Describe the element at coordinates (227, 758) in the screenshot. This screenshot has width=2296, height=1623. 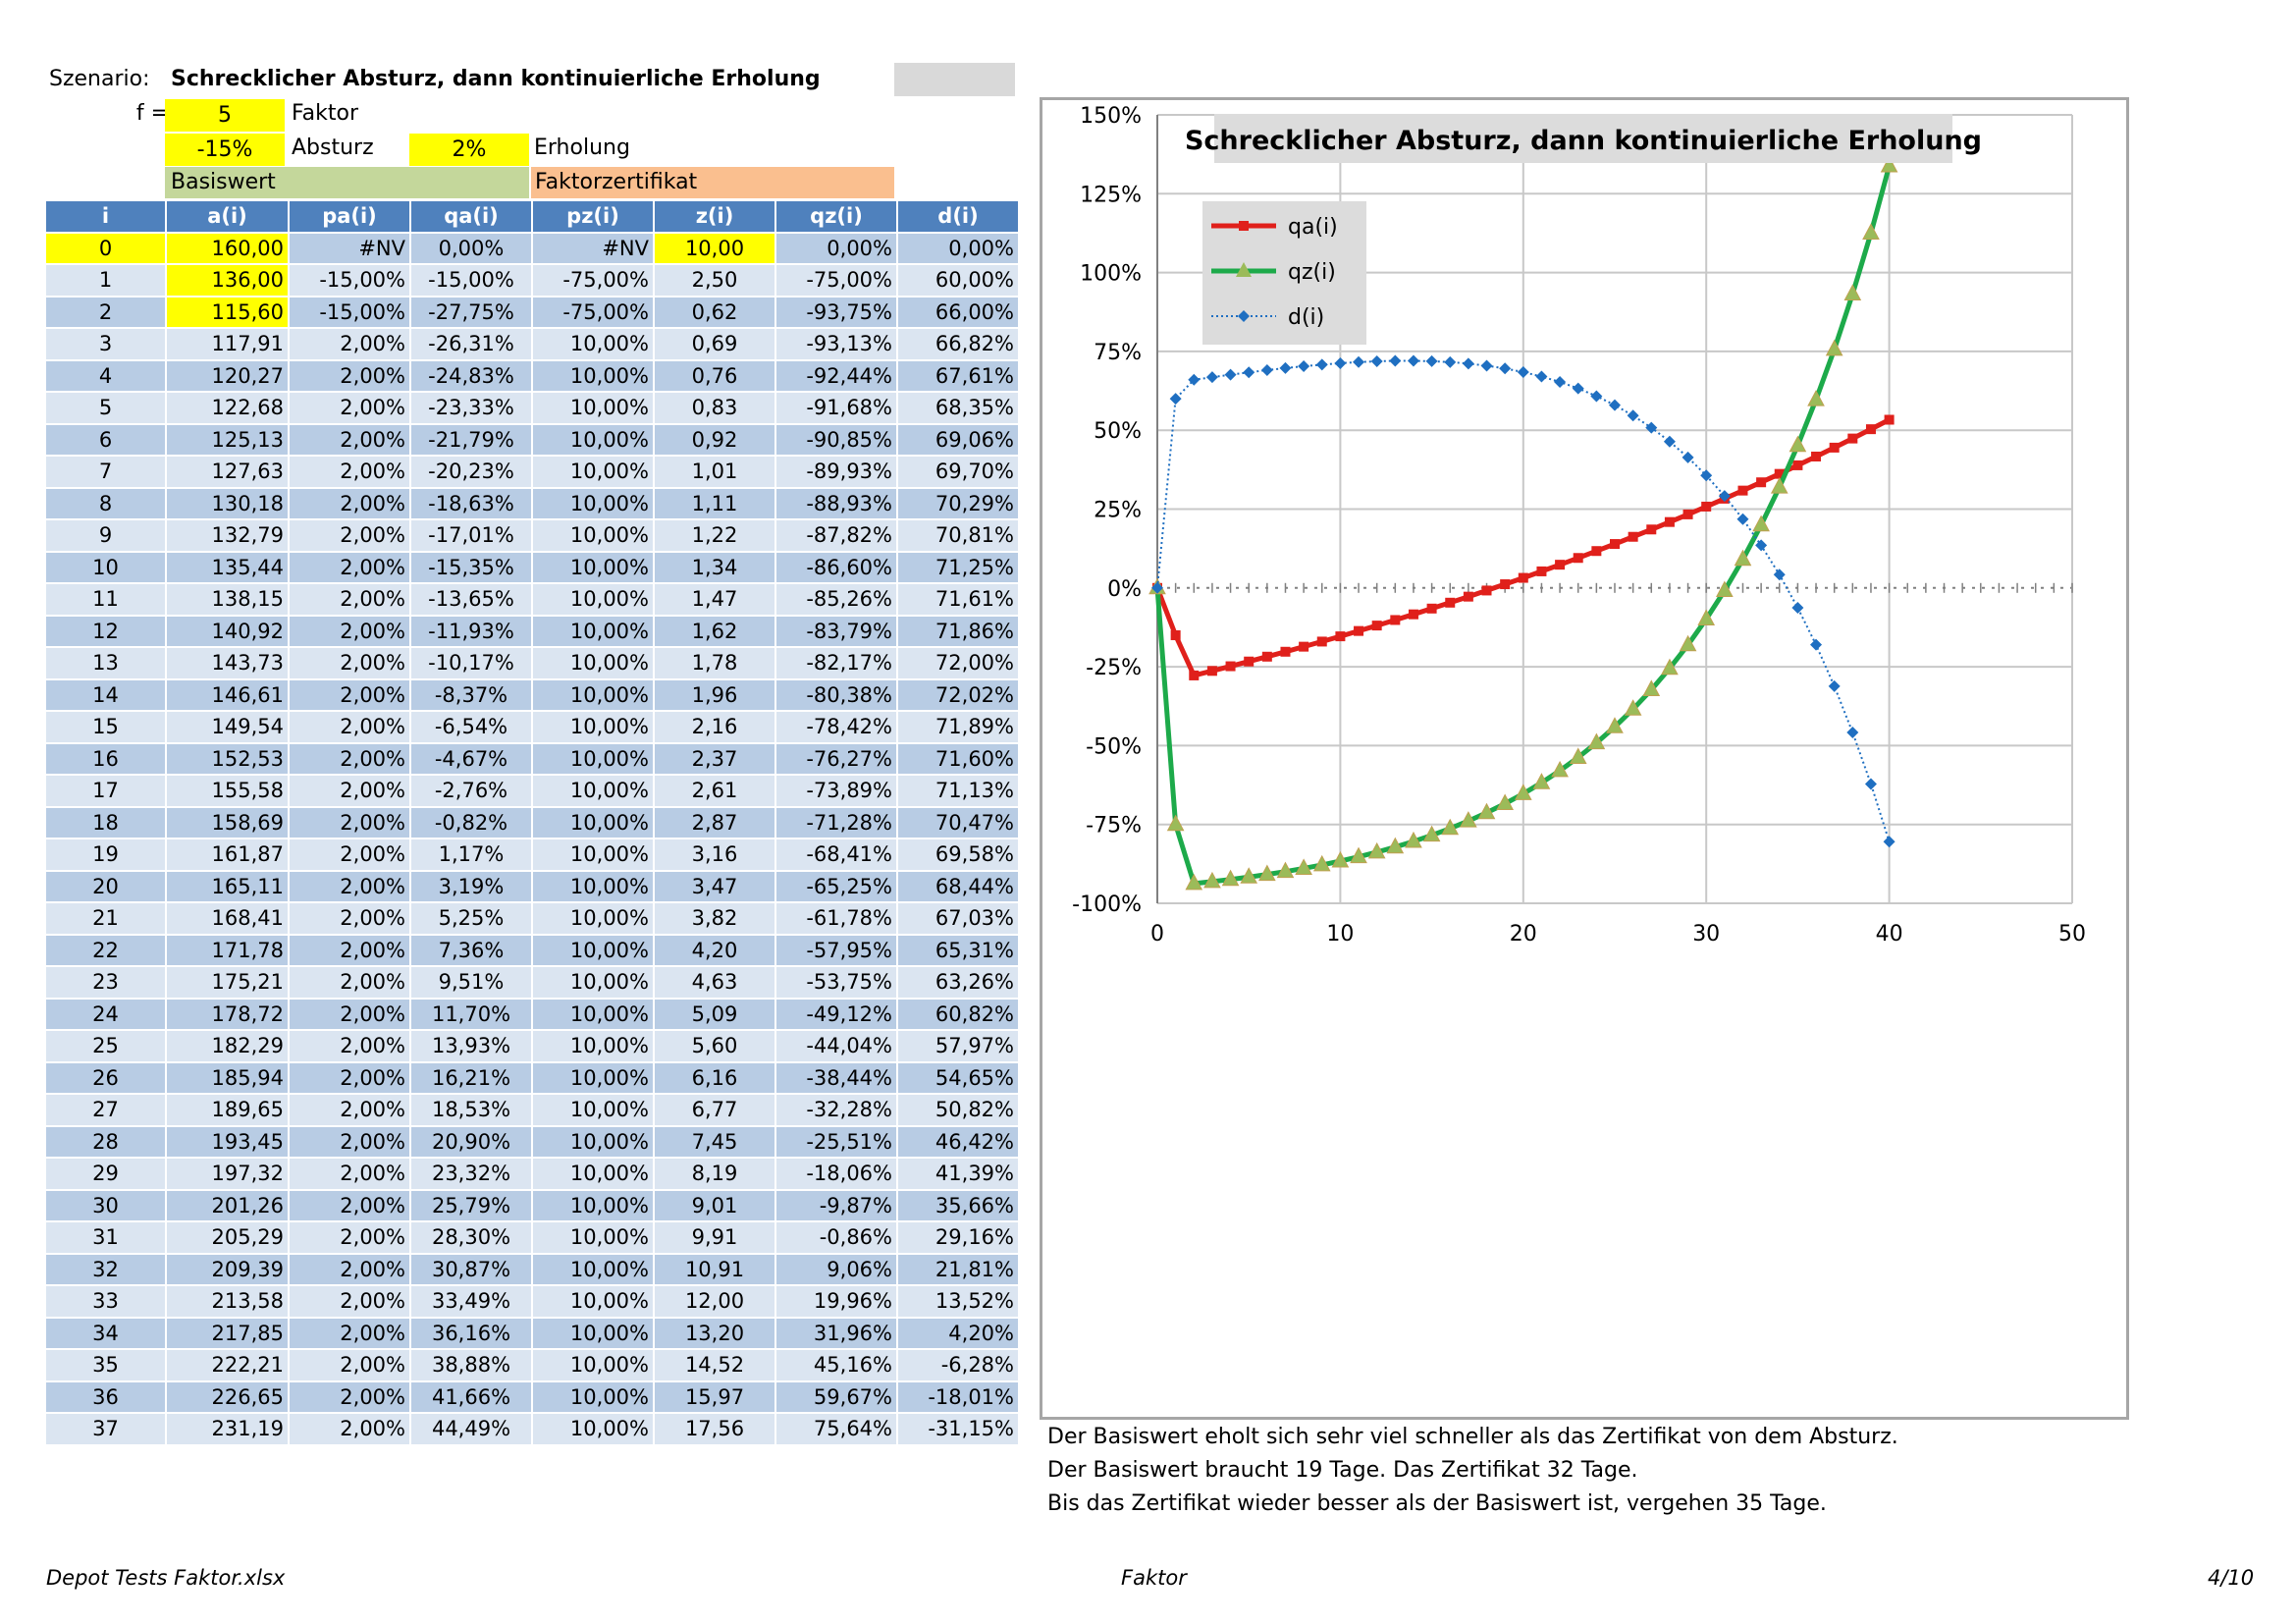
I see `table-cell: 152,53` at that location.